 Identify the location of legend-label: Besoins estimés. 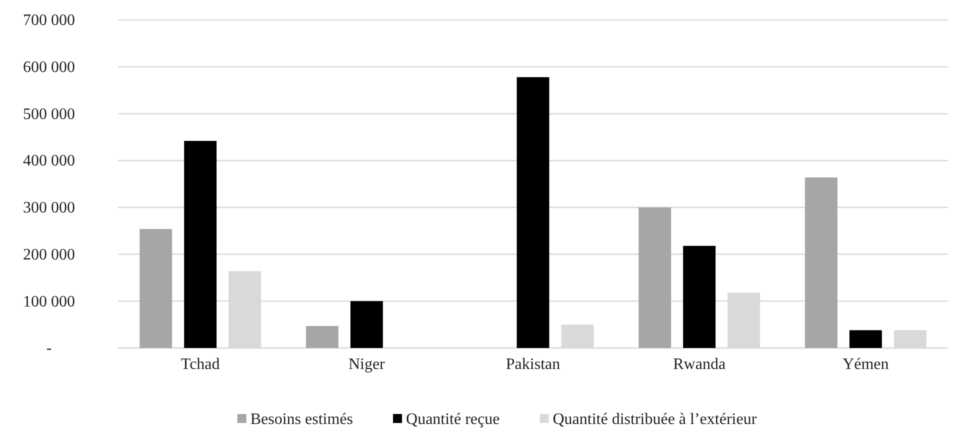
(302, 419).